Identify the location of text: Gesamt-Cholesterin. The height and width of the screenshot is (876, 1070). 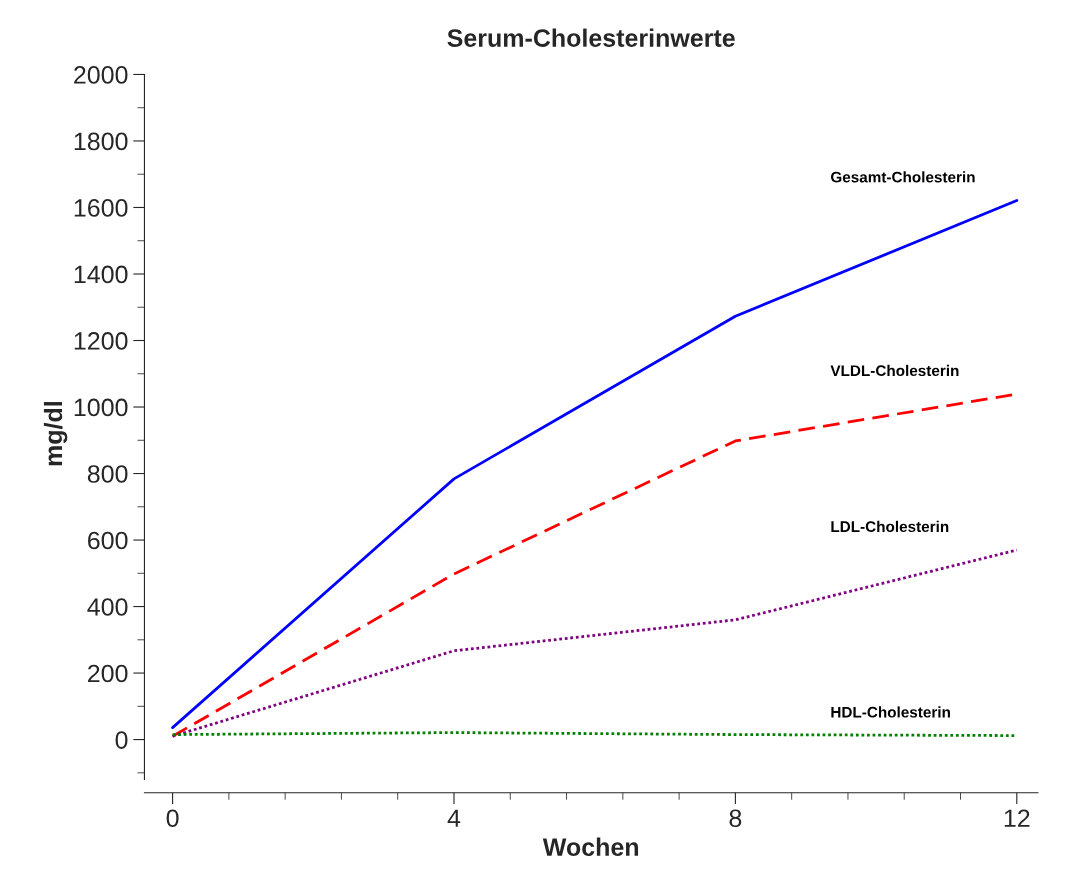
(902, 177).